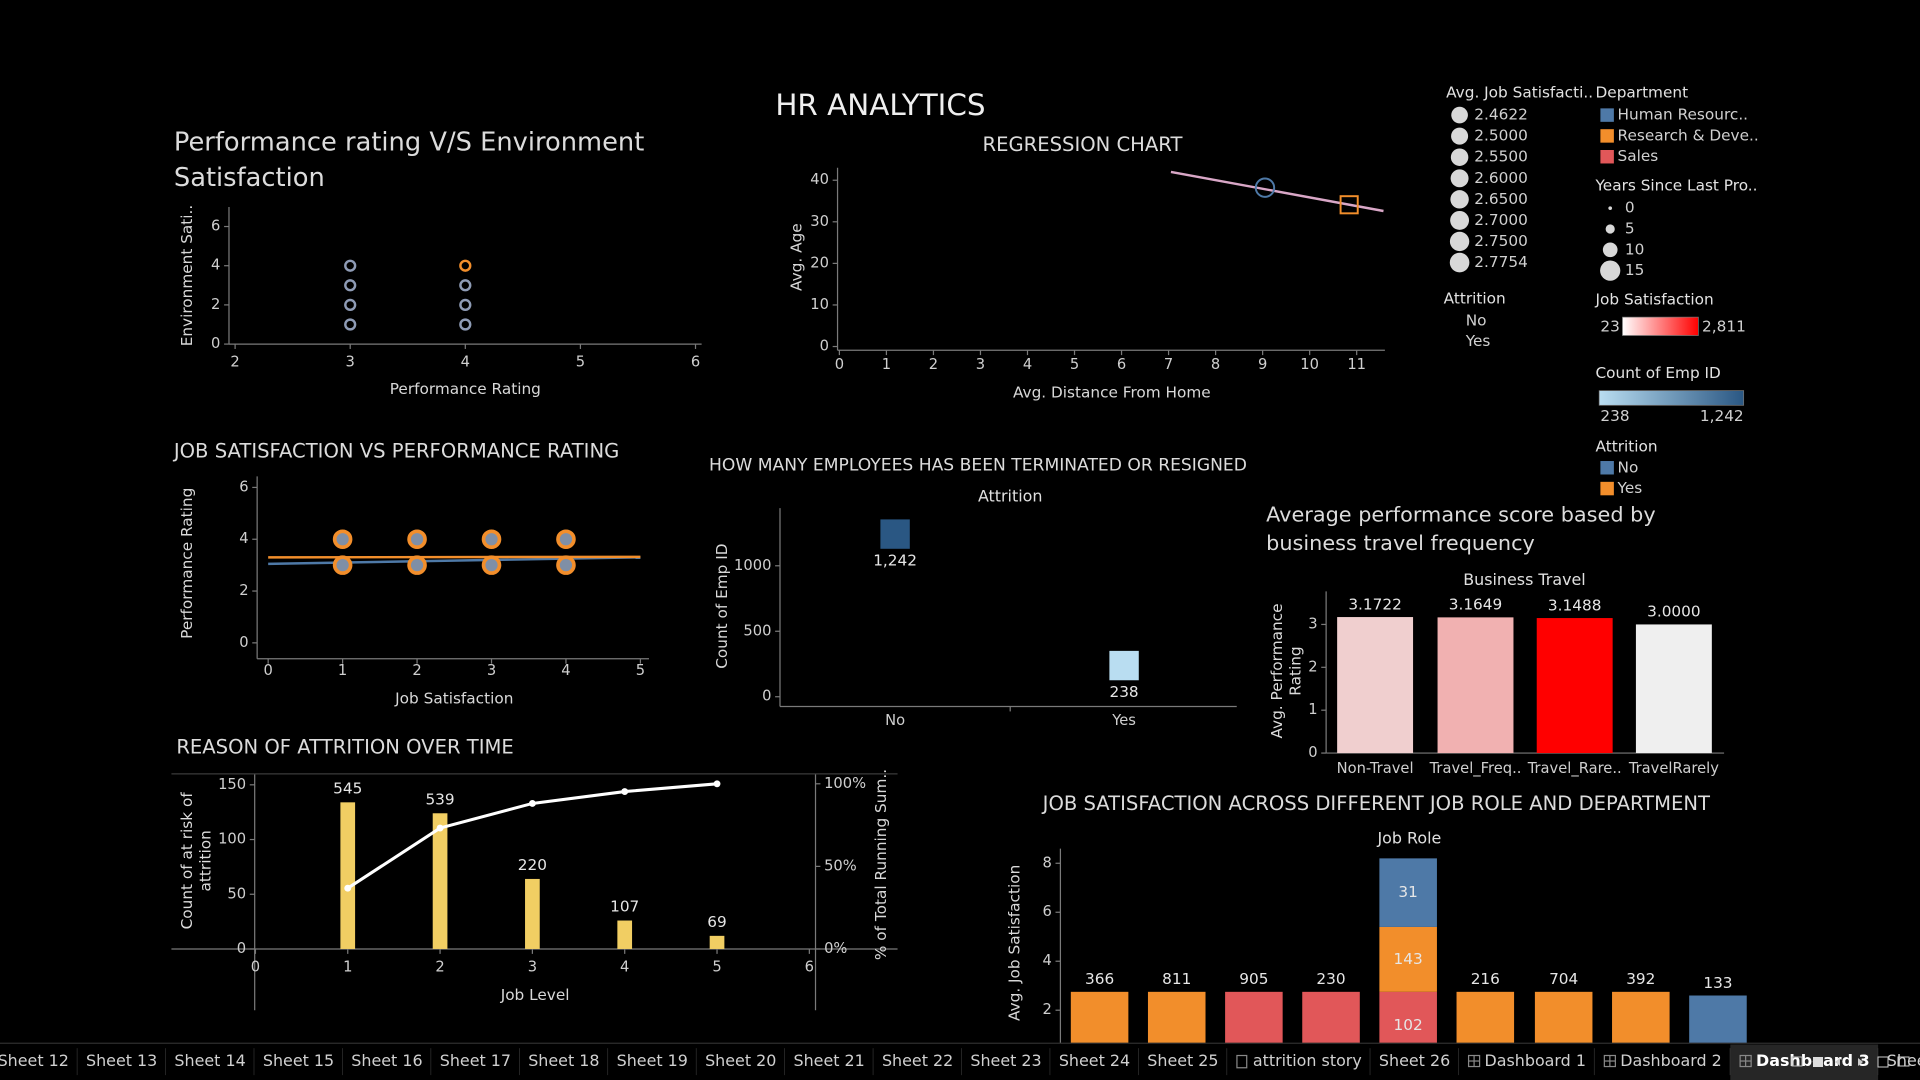 Image resolution: width=1920 pixels, height=1080 pixels. I want to click on value-label: 704, so click(1563, 979).